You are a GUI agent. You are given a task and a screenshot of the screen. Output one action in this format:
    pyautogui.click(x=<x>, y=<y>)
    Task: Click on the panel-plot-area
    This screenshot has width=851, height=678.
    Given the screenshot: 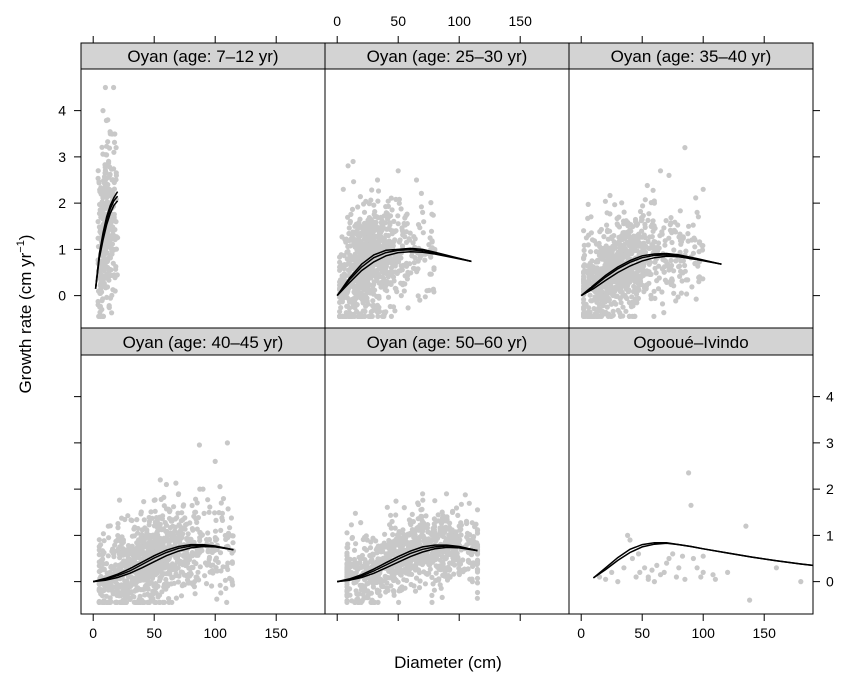 What is the action you would take?
    pyautogui.click(x=651, y=232)
    